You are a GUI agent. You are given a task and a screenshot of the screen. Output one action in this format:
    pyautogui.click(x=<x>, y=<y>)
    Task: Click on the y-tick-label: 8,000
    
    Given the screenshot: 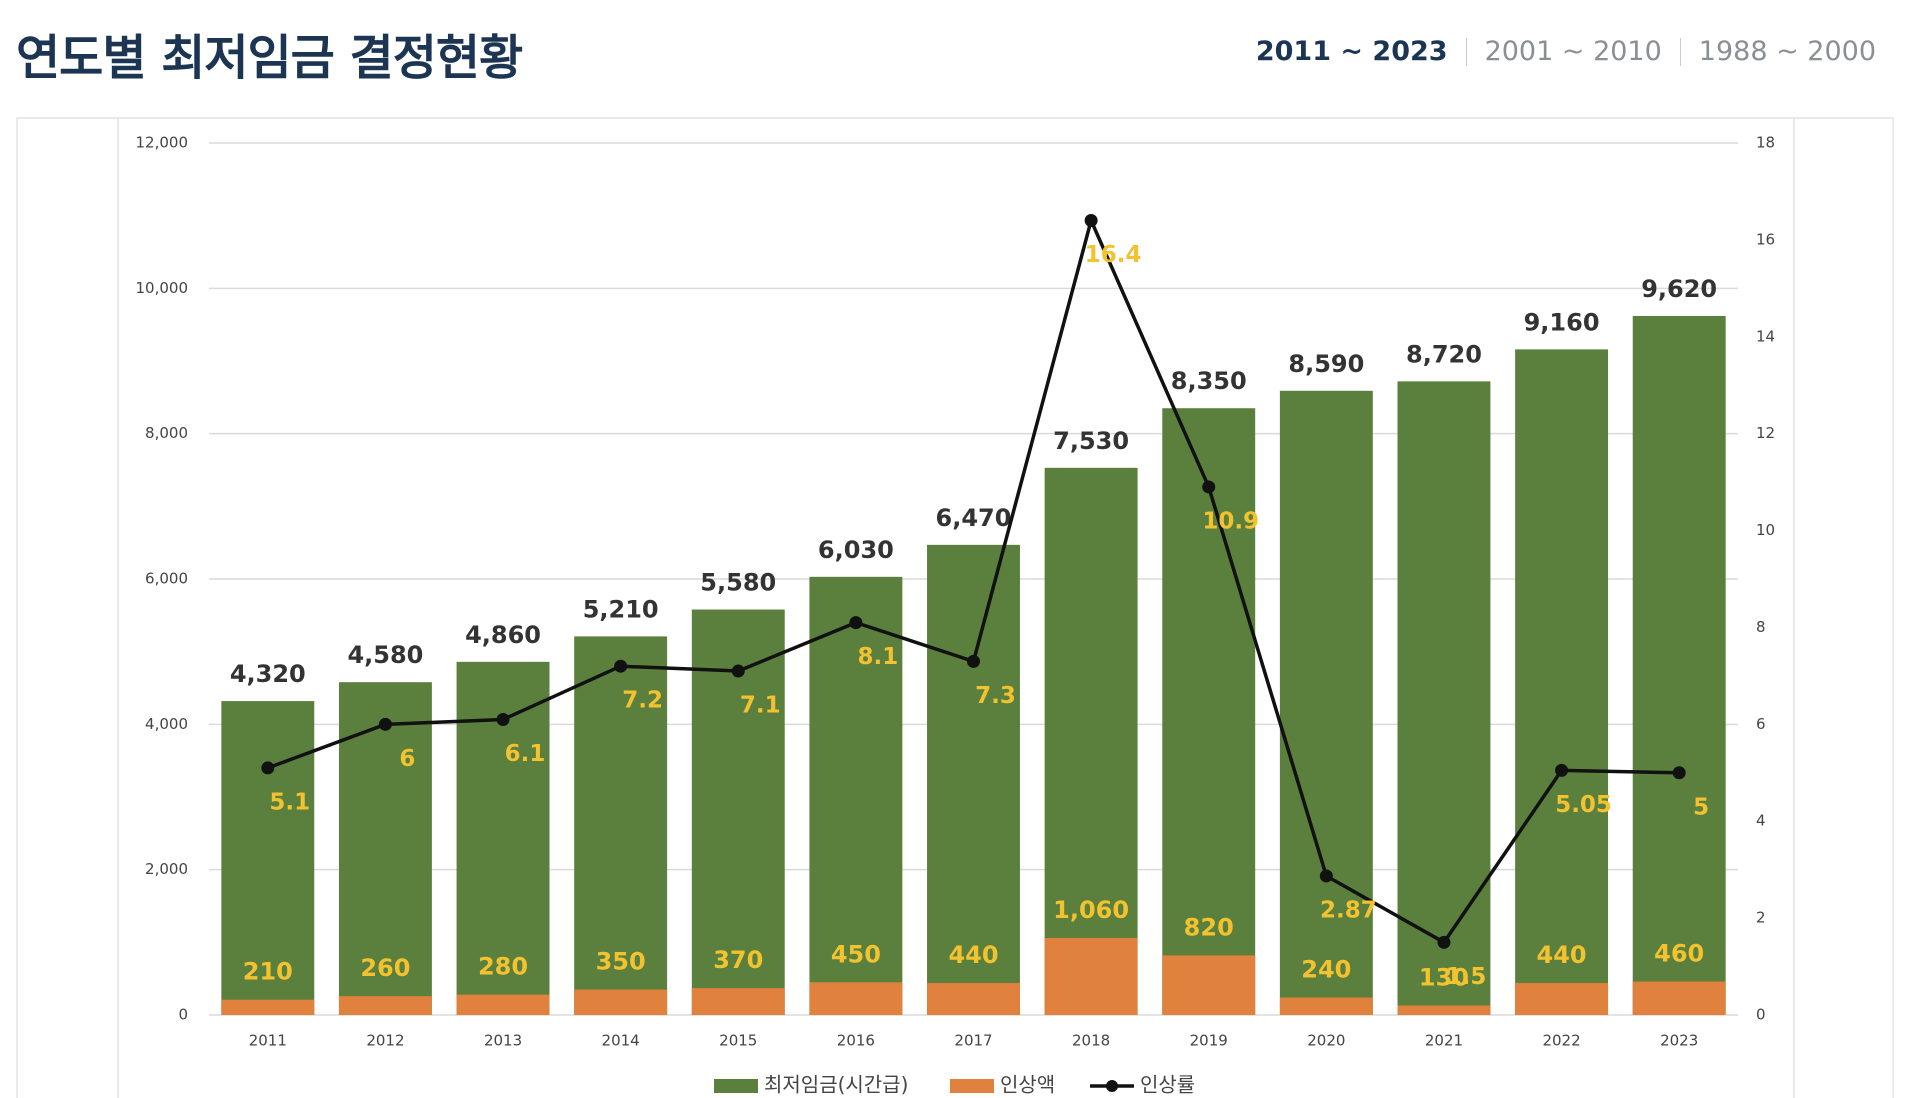 What is the action you would take?
    pyautogui.click(x=166, y=433)
    